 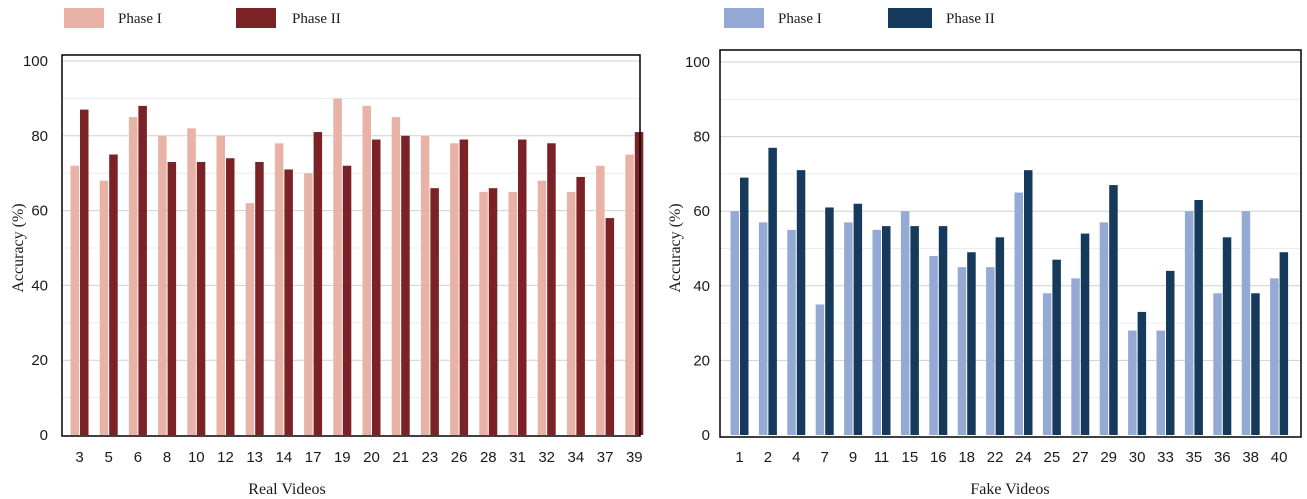 What do you see at coordinates (634, 457) in the screenshot?
I see `x-tick-label: 39` at bounding box center [634, 457].